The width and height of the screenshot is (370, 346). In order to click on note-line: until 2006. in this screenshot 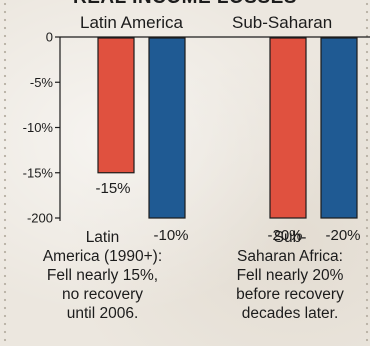, I will do `click(102, 313)`.